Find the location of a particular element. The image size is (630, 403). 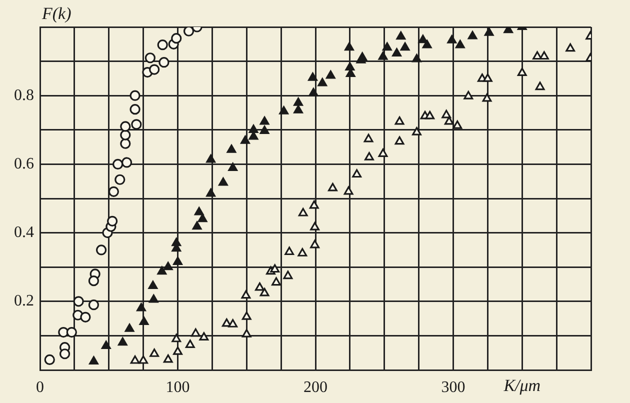

x-axis-title: K/μm is located at coordinates (521, 385).